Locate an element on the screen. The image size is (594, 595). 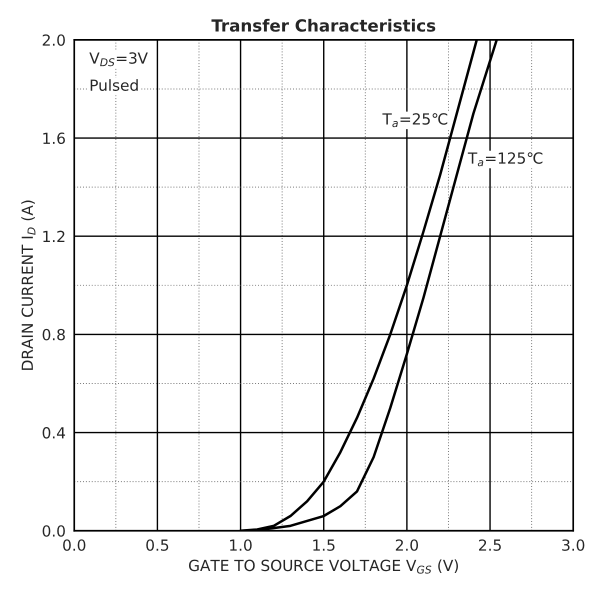
annotation: V$_{DS}$=3V is located at coordinates (118, 59).